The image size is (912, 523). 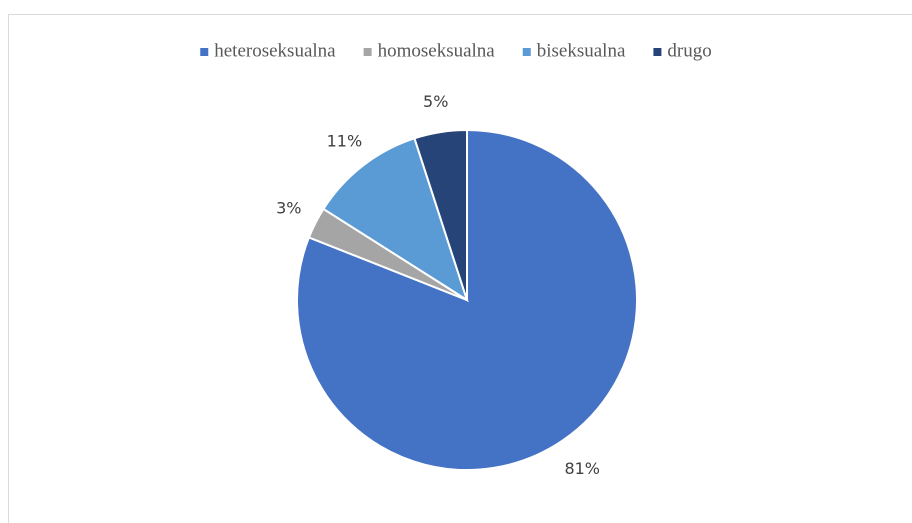 What do you see at coordinates (345, 140) in the screenshot?
I see `data-label: 11%` at bounding box center [345, 140].